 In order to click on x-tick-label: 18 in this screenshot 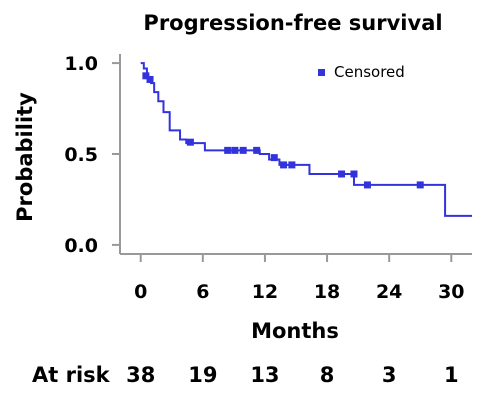, I will do `click(327, 292)`.